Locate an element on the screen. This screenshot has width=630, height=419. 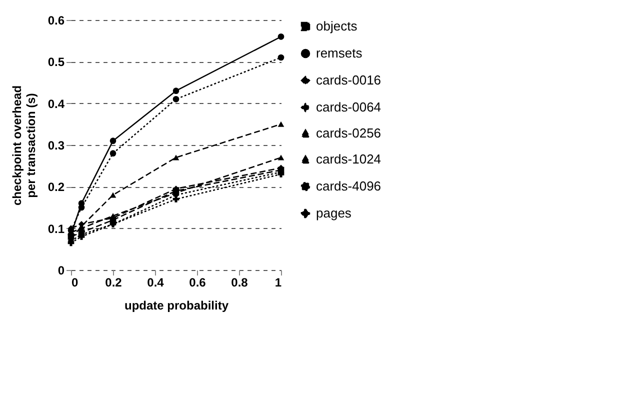
y-tick-label: 0.3 is located at coordinates (56, 145).